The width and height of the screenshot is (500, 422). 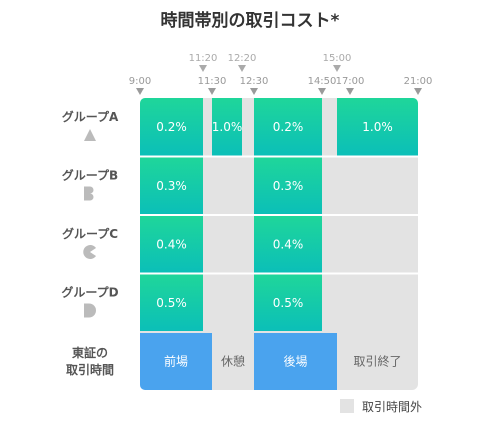 What do you see at coordinates (347, 406) in the screenshot?
I see `legend-swatch` at bounding box center [347, 406].